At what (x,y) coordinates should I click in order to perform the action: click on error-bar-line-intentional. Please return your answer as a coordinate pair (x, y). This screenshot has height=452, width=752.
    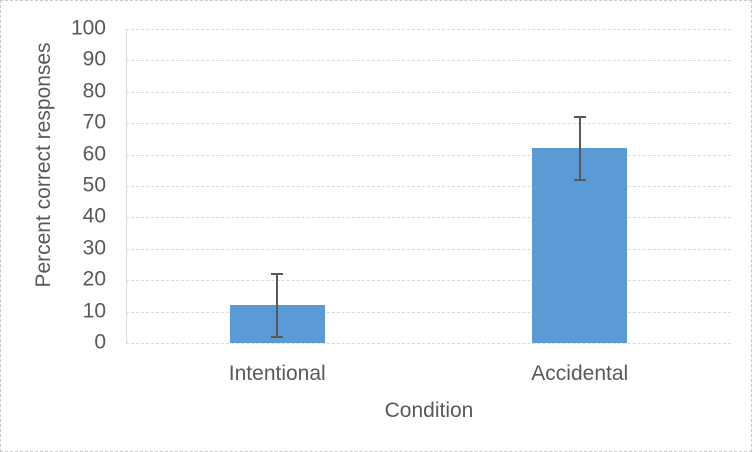
    Looking at the image, I should click on (277, 305).